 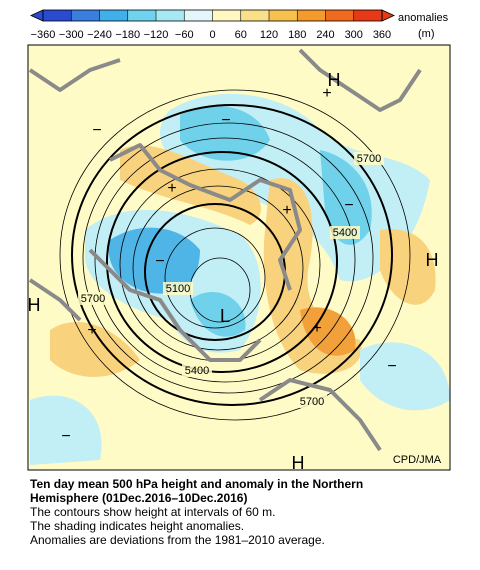 I want to click on colorbar-tick-label: −240, so click(x=99, y=35).